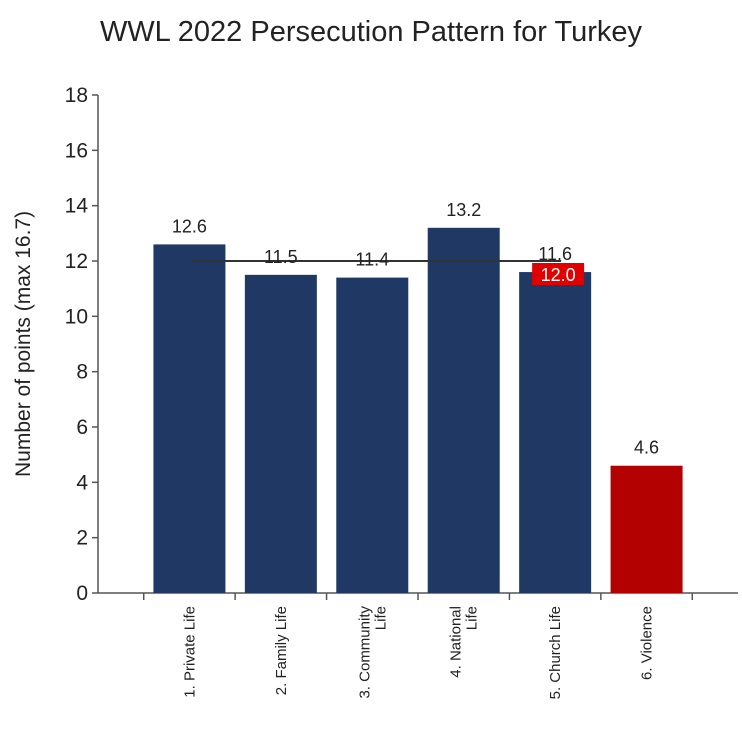 The width and height of the screenshot is (742, 740). What do you see at coordinates (76, 316) in the screenshot?
I see `y-tick-label: 10` at bounding box center [76, 316].